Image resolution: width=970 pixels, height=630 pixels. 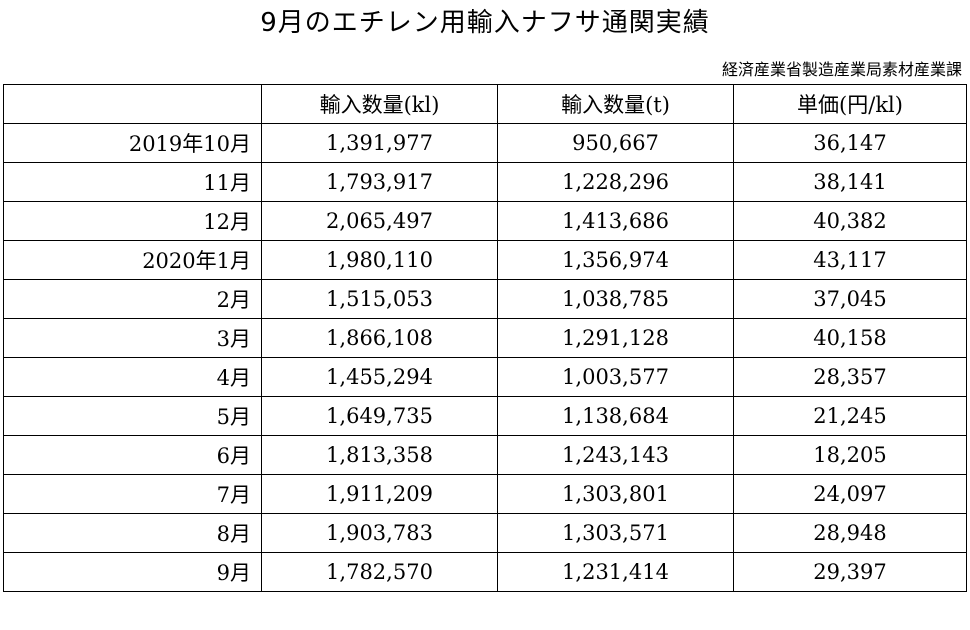 What do you see at coordinates (615, 143) in the screenshot?
I see `row-volume-t: 950,667` at bounding box center [615, 143].